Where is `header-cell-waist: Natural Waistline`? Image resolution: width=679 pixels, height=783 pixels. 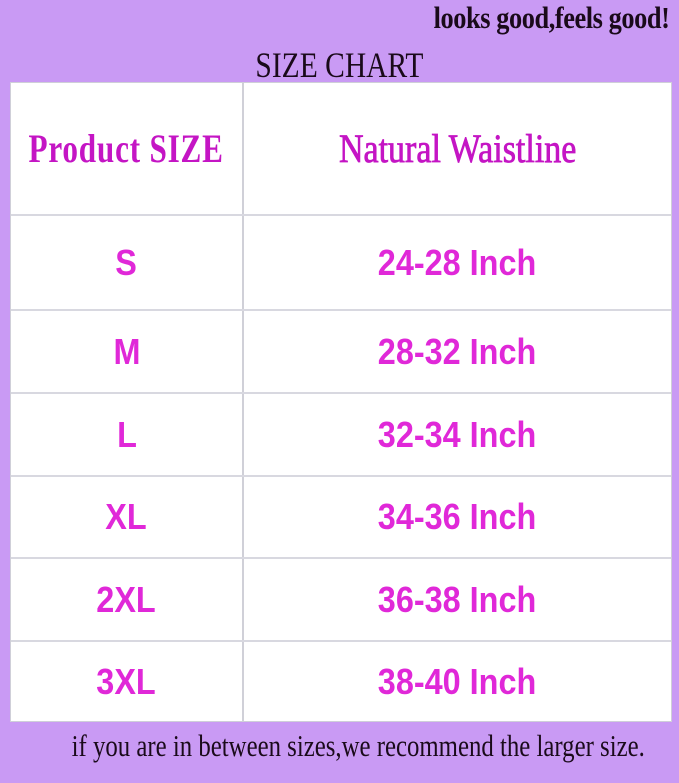
header-cell-waist: Natural Waistline is located at coordinates (457, 148).